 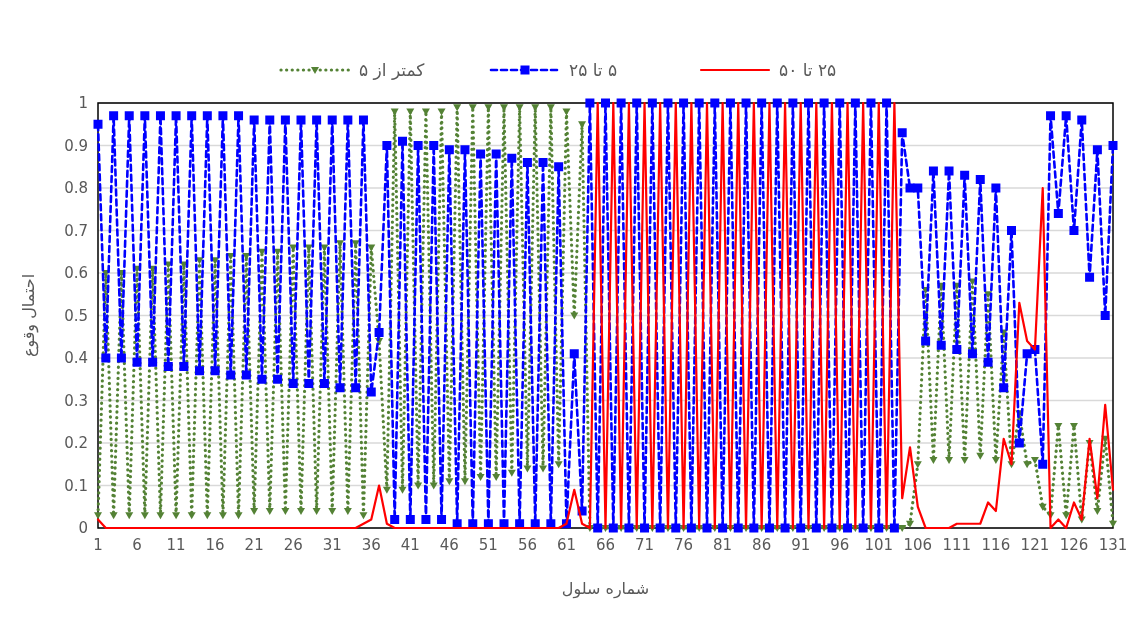 I want to click on y-axis-title: احتمال وقوع, so click(x=29, y=315).